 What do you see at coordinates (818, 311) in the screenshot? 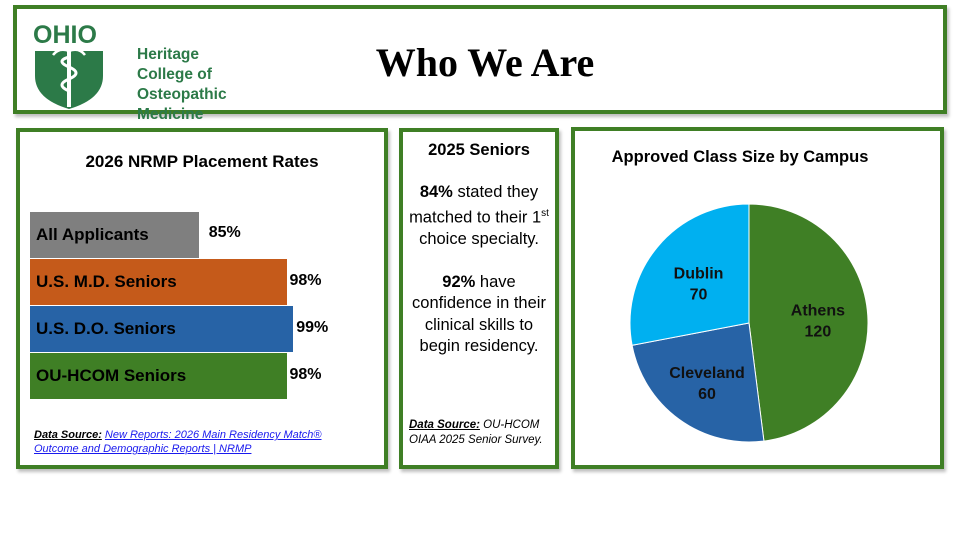
I see `pie-slice-label: Athens` at bounding box center [818, 311].